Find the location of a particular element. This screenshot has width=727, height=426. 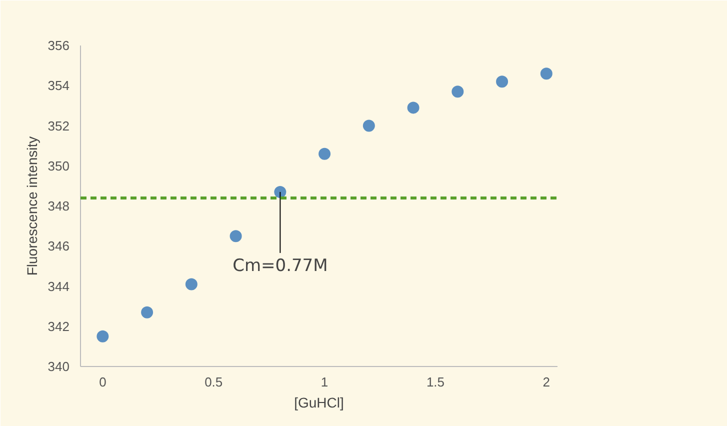

y-tick-label: 356 is located at coordinates (59, 45).